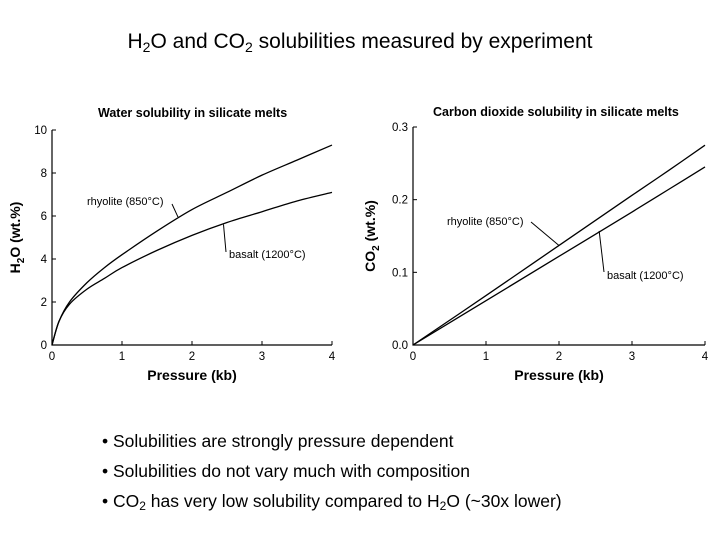  What do you see at coordinates (400, 346) in the screenshot?
I see `y-tick-label: 0.0` at bounding box center [400, 346].